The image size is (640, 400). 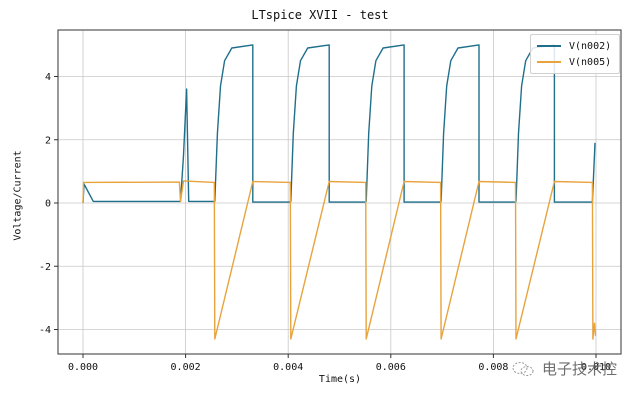 I want to click on wechat-icon, so click(x=523, y=368).